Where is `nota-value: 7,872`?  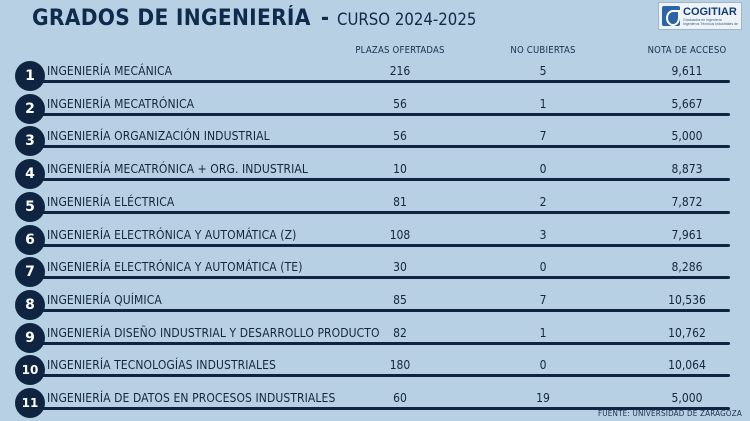 nota-value: 7,872 is located at coordinates (687, 201).